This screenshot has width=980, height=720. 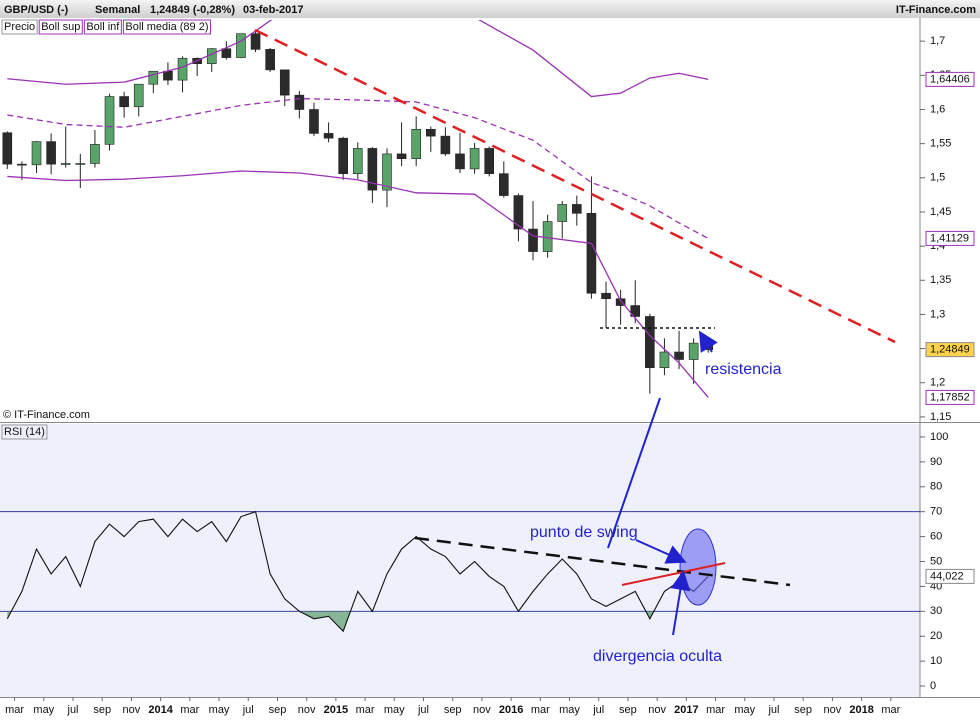 What do you see at coordinates (936, 10) in the screenshot?
I see `brand: IT-Finance.com` at bounding box center [936, 10].